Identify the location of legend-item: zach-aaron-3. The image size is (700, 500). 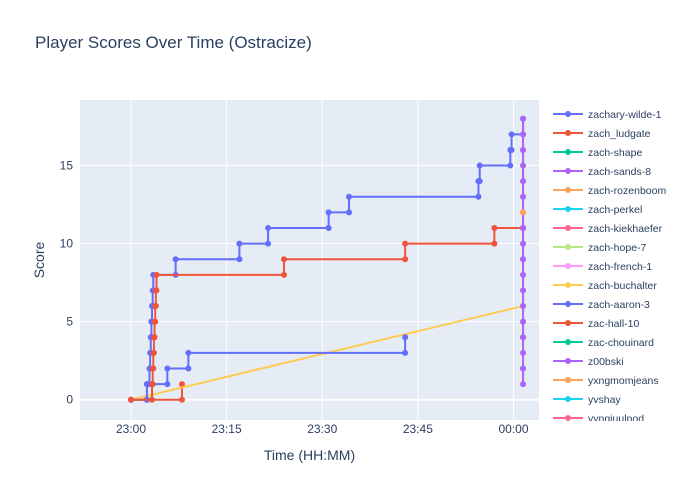
(601, 305).